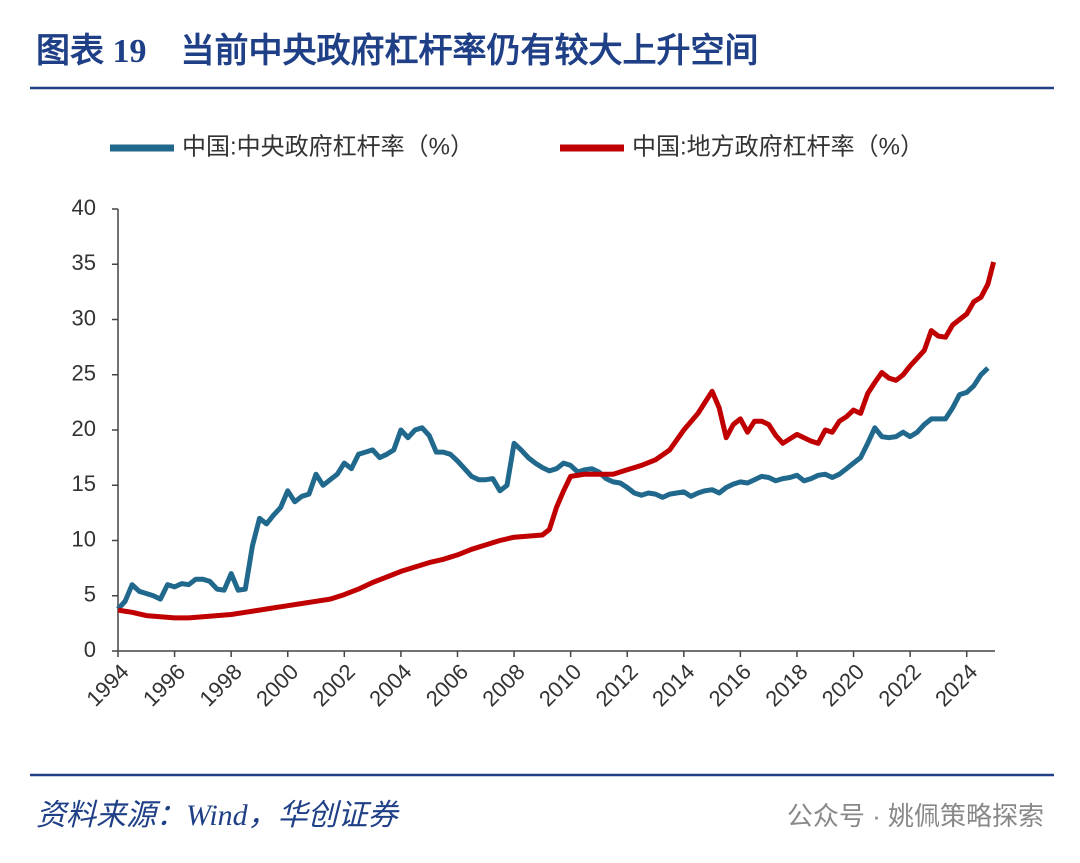 This screenshot has width=1080, height=863. I want to click on y-tick-label: 35, so click(84, 262).